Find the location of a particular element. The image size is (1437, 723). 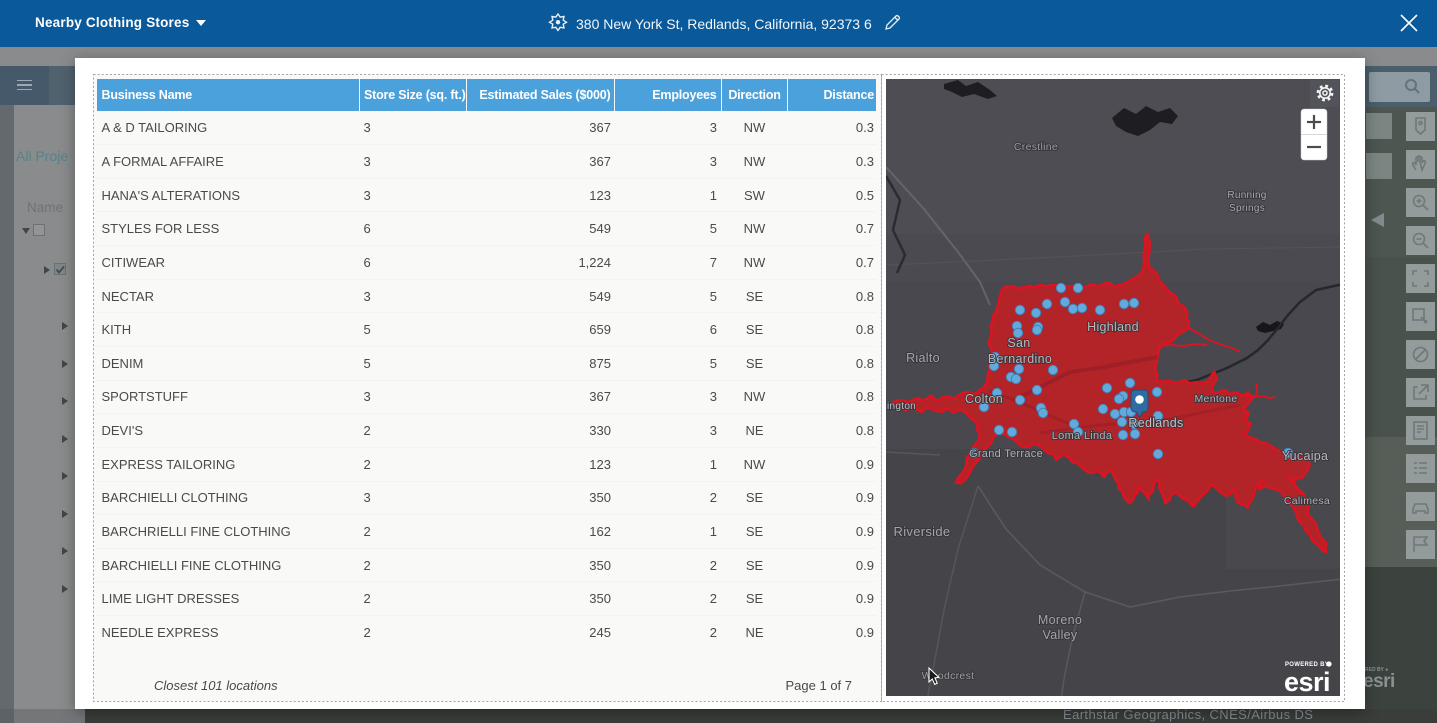

svg-text: Calimesa is located at coordinates (1307, 501).